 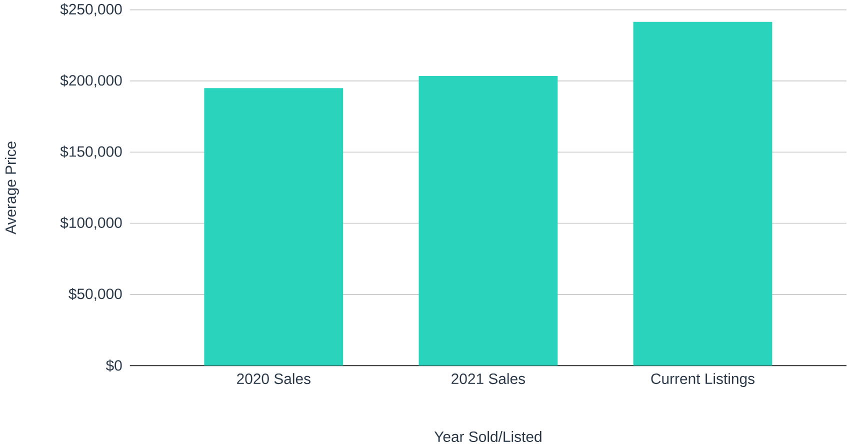 I want to click on y-tick-label: $50,000, so click(x=95, y=294).